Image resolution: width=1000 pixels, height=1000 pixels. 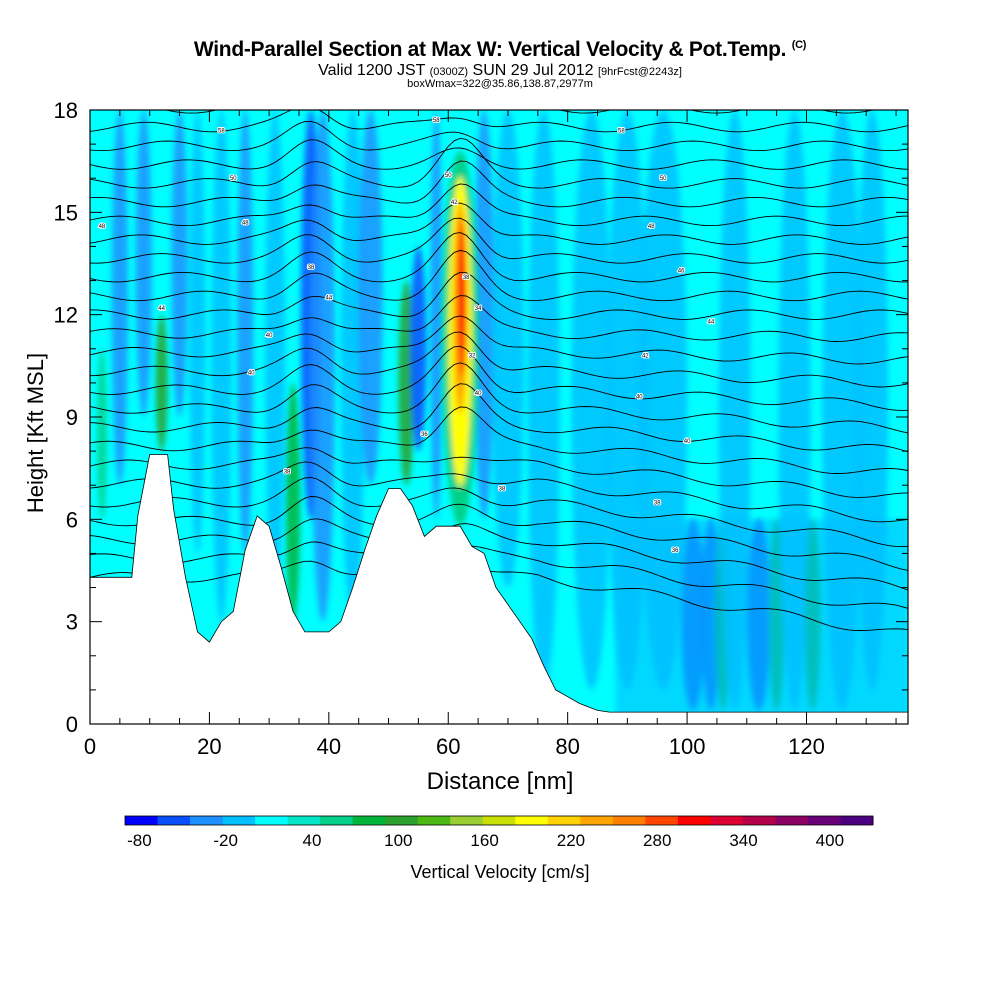 What do you see at coordinates (500, 84) in the screenshot?
I see `boxwmax-line: boxWmax=322@35.86,138.87,2977m` at bounding box center [500, 84].